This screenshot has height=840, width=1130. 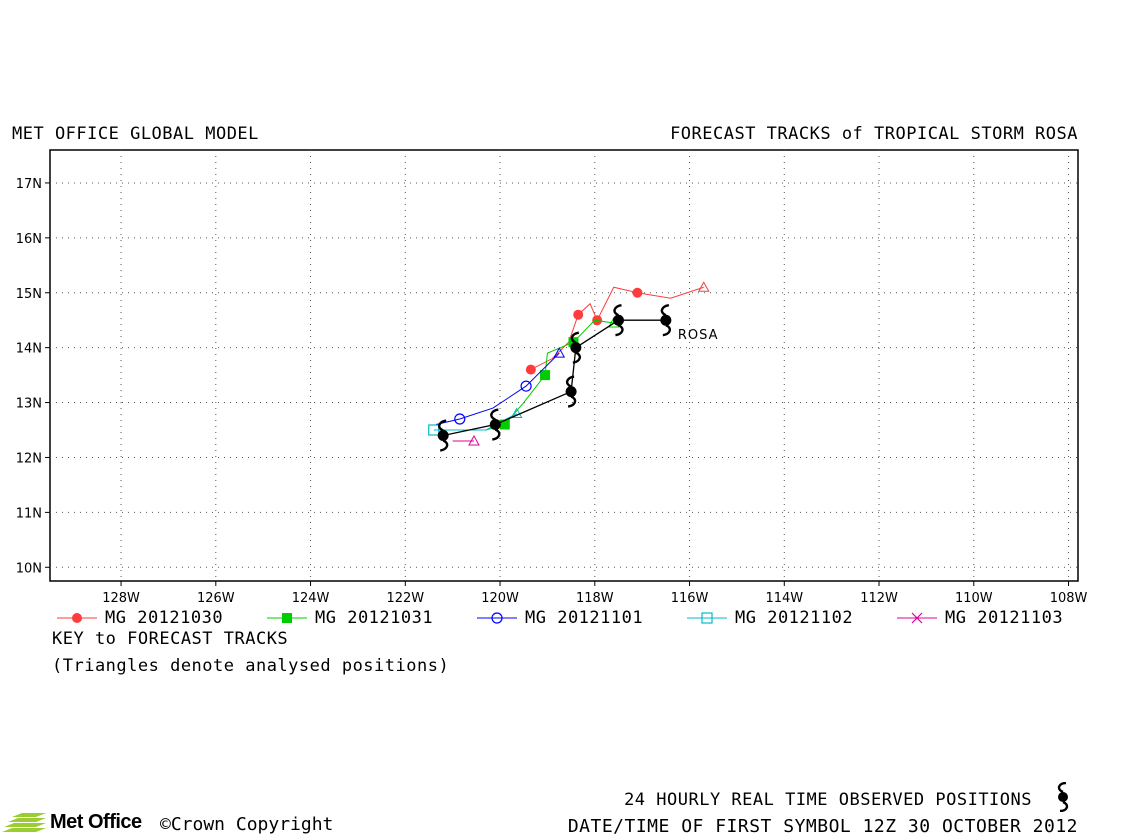 What do you see at coordinates (311, 598) in the screenshot?
I see `tick-label-lon: 124W` at bounding box center [311, 598].